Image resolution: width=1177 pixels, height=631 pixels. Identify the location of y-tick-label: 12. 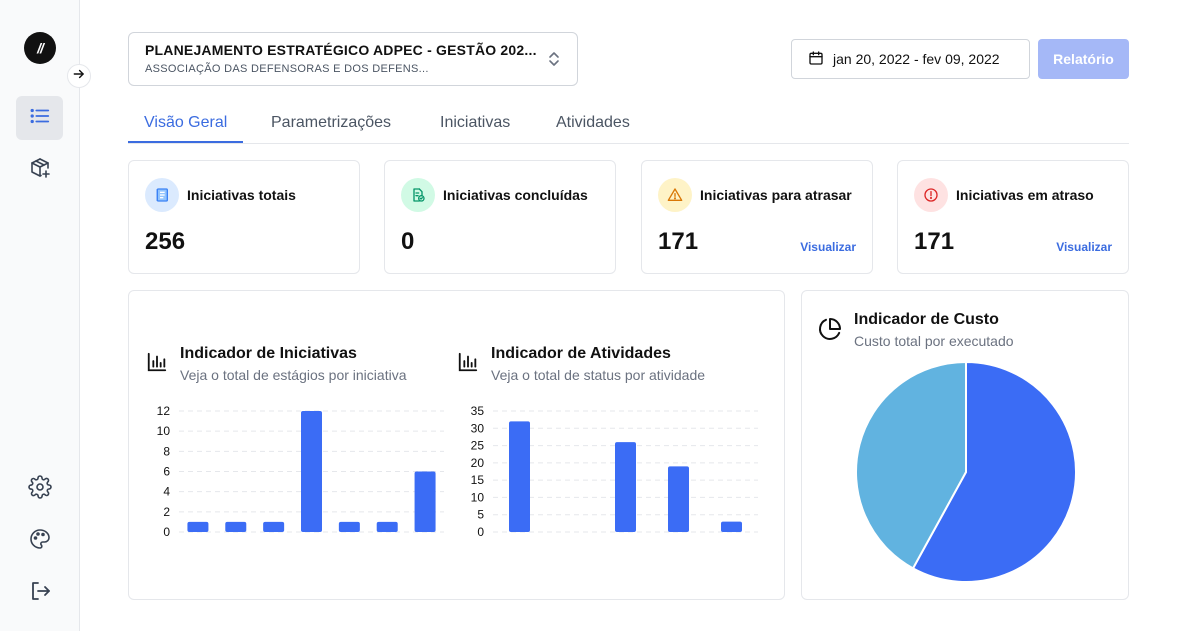
(164, 411).